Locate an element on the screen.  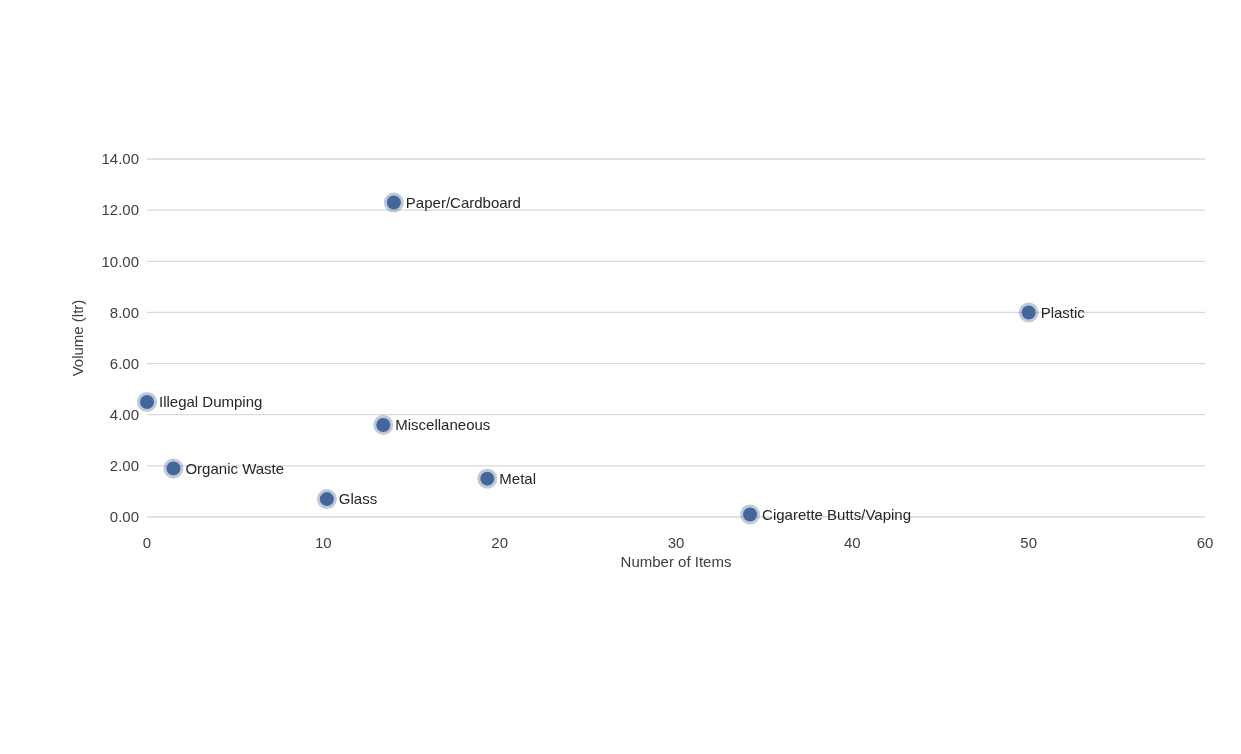
annotation: Metal is located at coordinates (518, 478).